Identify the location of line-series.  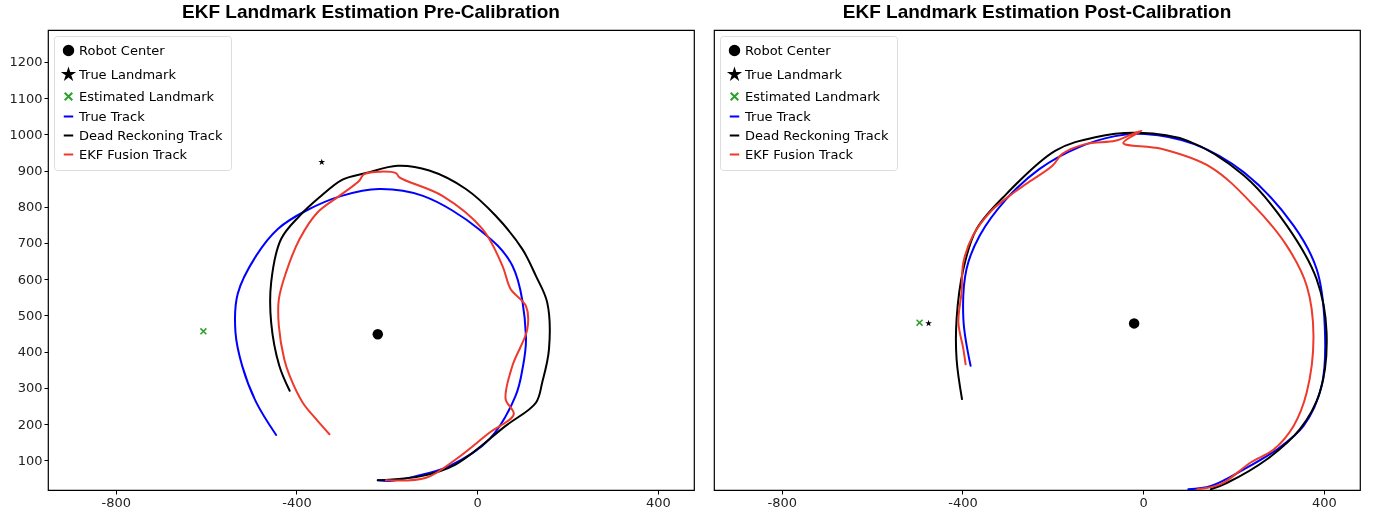
(380, 335).